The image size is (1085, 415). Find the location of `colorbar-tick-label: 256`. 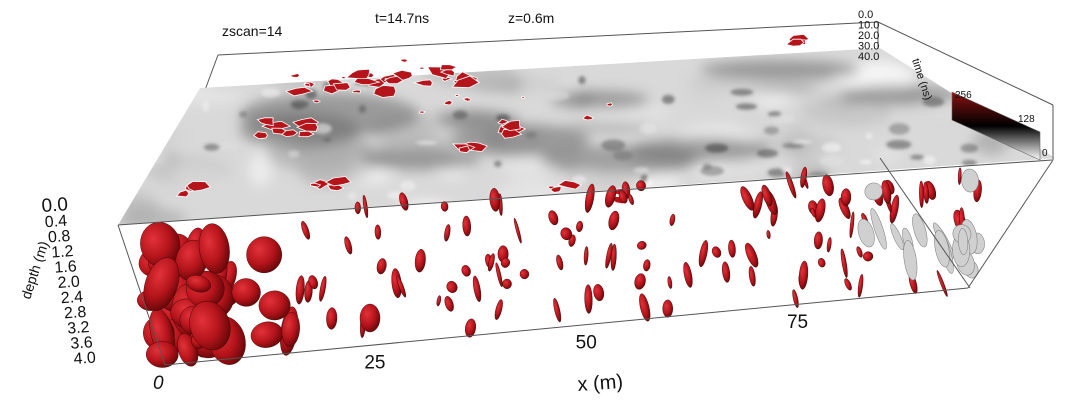

colorbar-tick-label: 256 is located at coordinates (963, 95).